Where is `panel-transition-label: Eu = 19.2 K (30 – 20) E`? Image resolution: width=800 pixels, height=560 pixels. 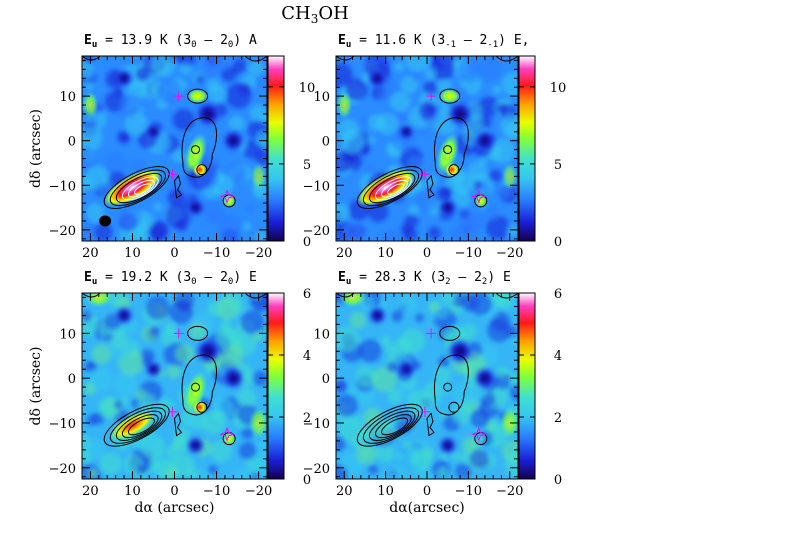
panel-transition-label: Eu = 19.2 K (30 – 20) E is located at coordinates (170, 278).